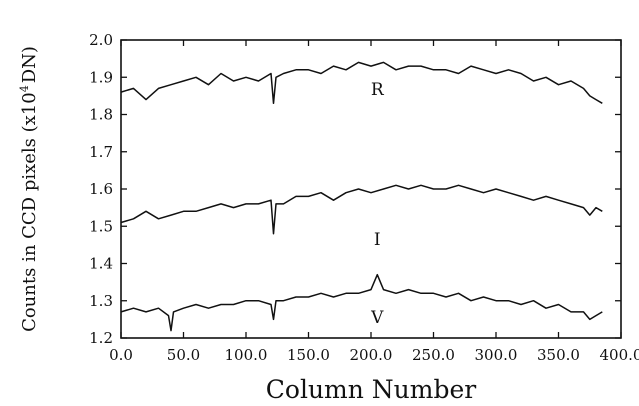  What do you see at coordinates (371, 355) in the screenshot?
I see `x-tick-label: 200.0` at bounding box center [371, 355].